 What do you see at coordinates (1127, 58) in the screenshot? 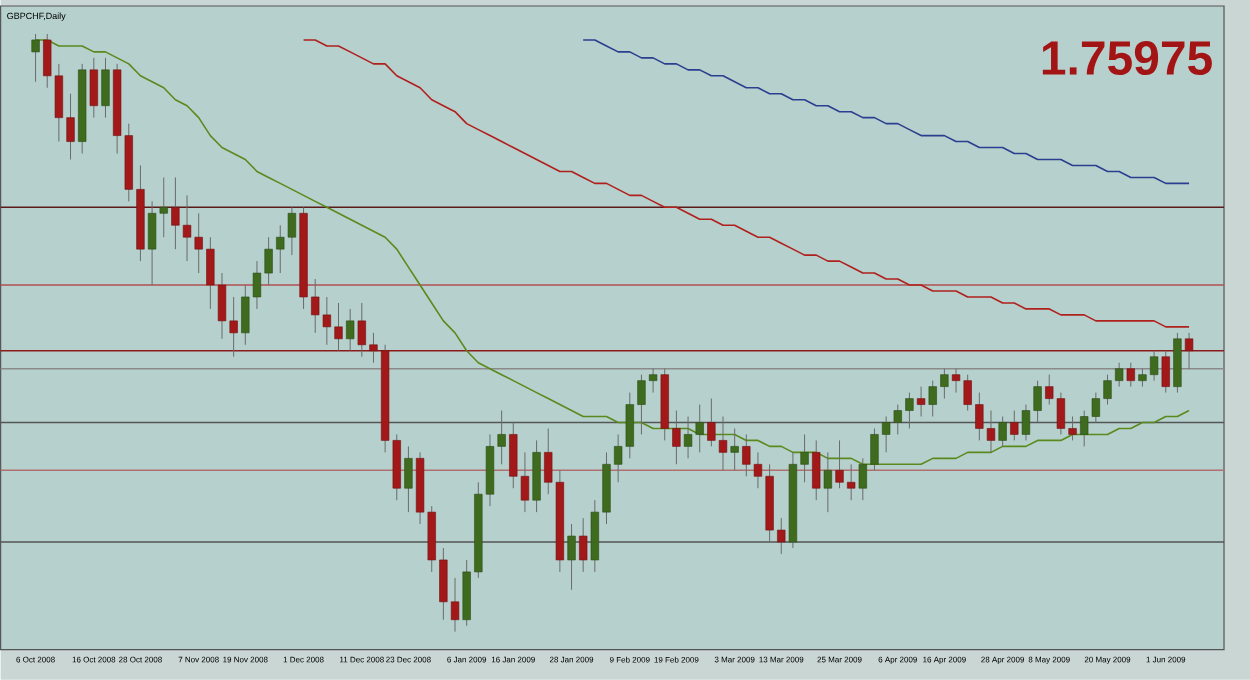
I see `annotation: 1.75975` at bounding box center [1127, 58].